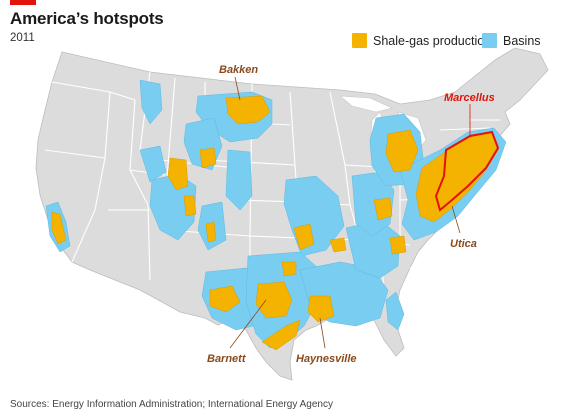 The image size is (577, 416). I want to click on label-utica: Utica, so click(463, 244).